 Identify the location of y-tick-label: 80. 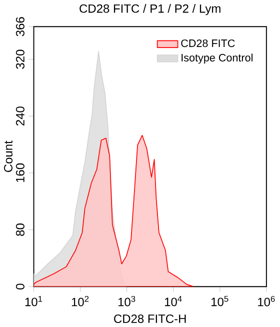
(20, 230).